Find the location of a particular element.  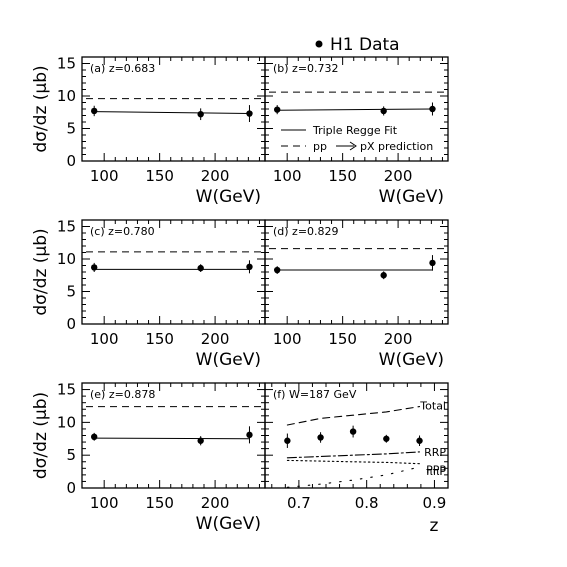

curve-RRP is located at coordinates (353, 455).